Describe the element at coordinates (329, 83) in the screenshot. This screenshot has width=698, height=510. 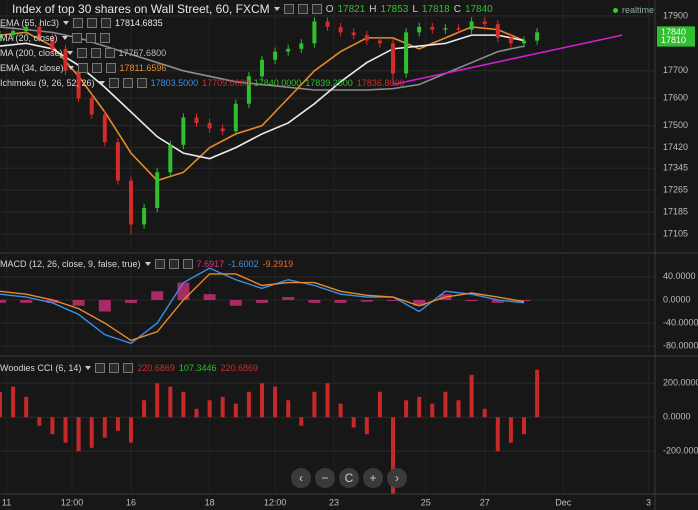
I see `study-value: 17839.2500` at that location.